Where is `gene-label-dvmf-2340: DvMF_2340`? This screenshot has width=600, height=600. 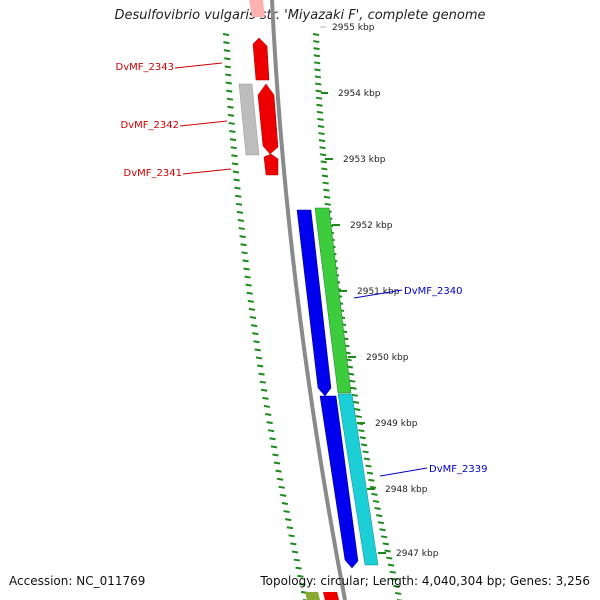
gene-label-dvmf-2340: DvMF_2340 is located at coordinates (433, 291).